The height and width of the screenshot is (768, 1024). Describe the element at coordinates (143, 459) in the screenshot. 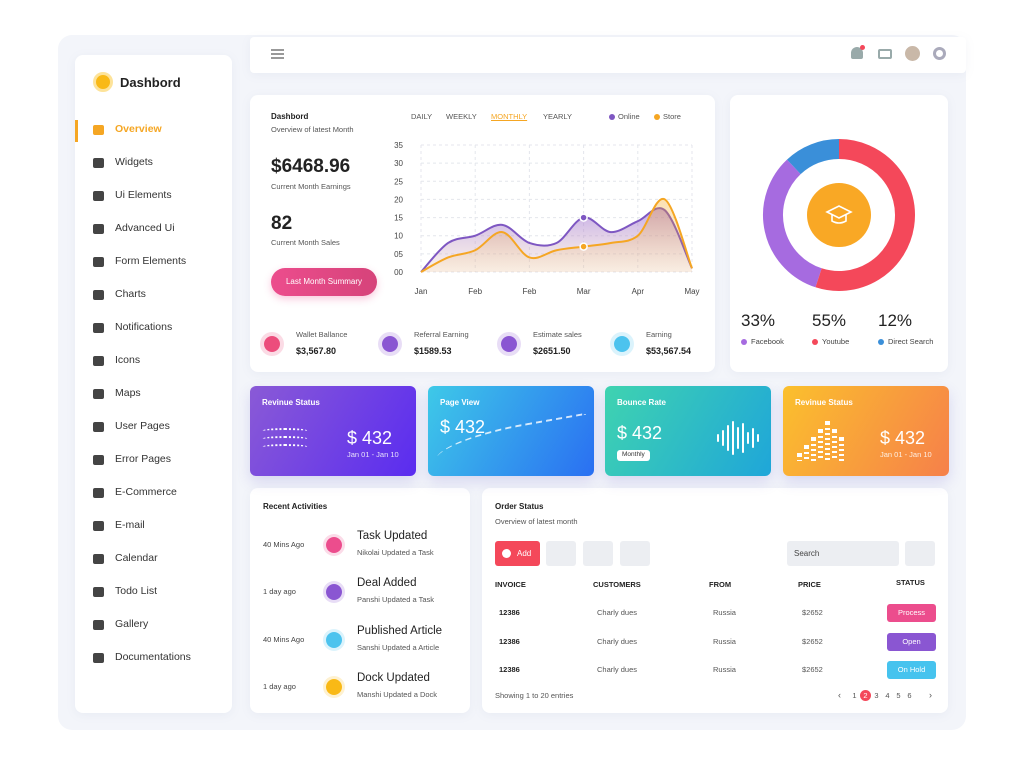

I see `menu-item: Error Pages` at that location.